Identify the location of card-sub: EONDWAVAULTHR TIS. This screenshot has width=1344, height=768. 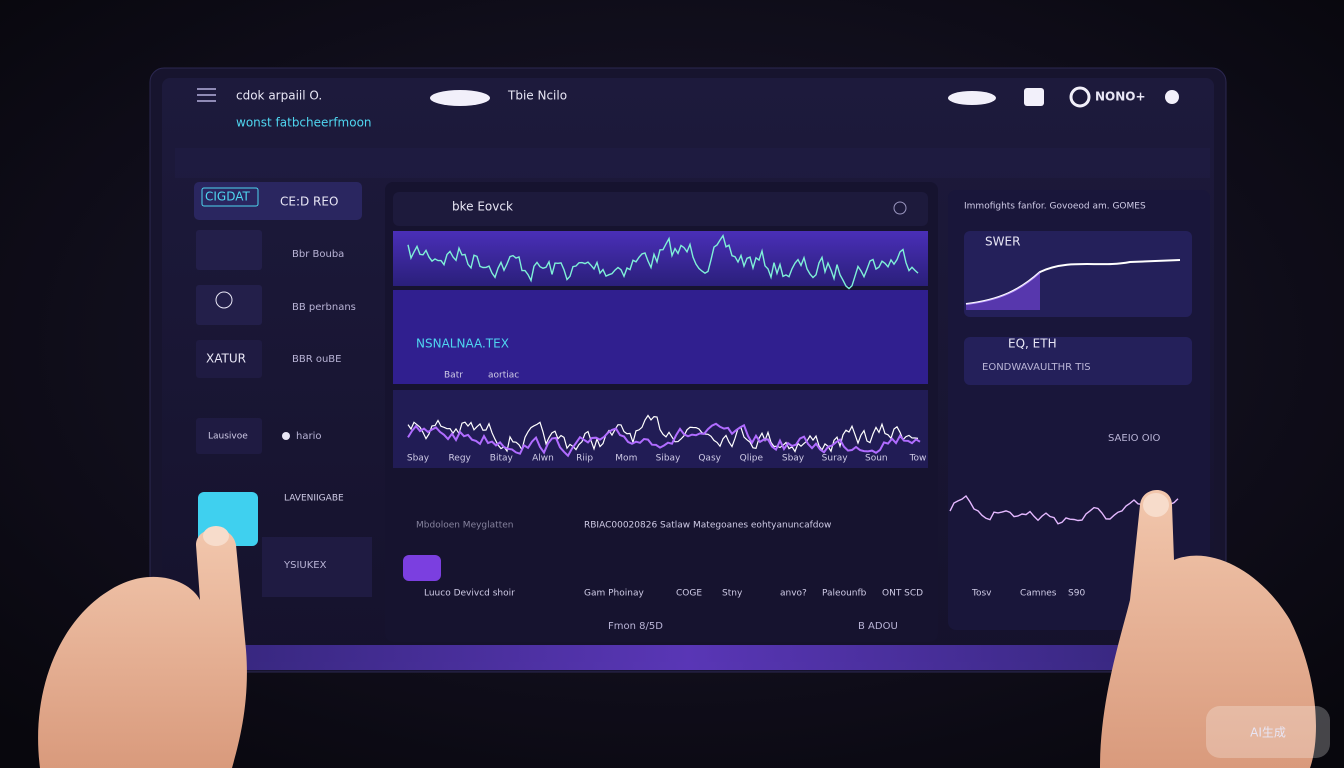
(1036, 367).